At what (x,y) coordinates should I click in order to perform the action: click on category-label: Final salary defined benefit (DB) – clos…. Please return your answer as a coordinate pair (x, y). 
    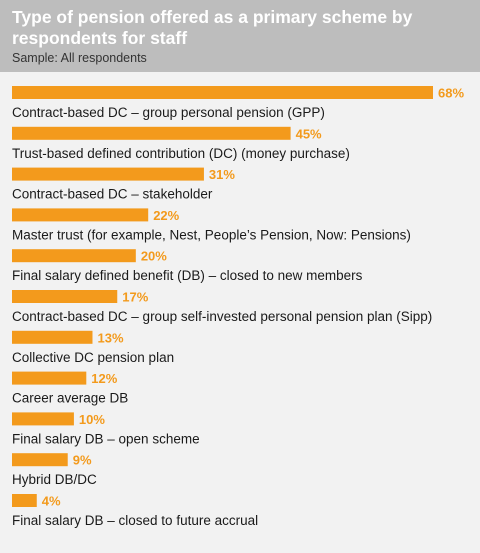
    Looking at the image, I should click on (187, 275).